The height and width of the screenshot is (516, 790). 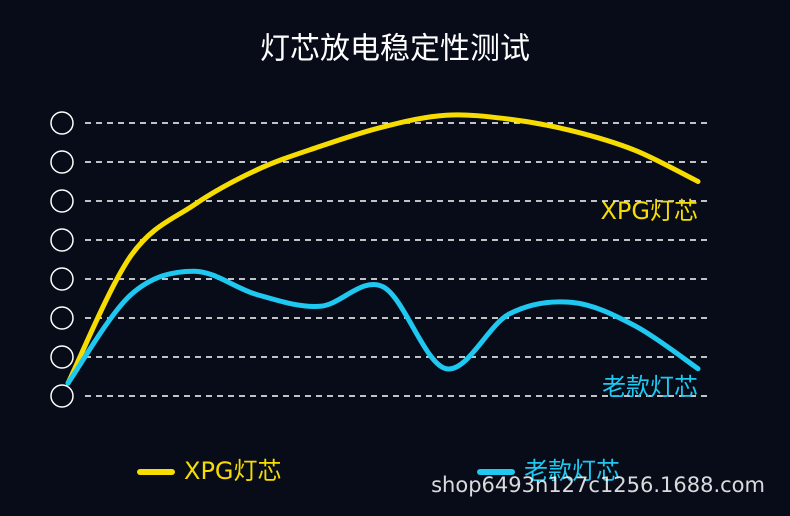 I want to click on chart-title: 灯芯放电稳定性测试, so click(x=395, y=49).